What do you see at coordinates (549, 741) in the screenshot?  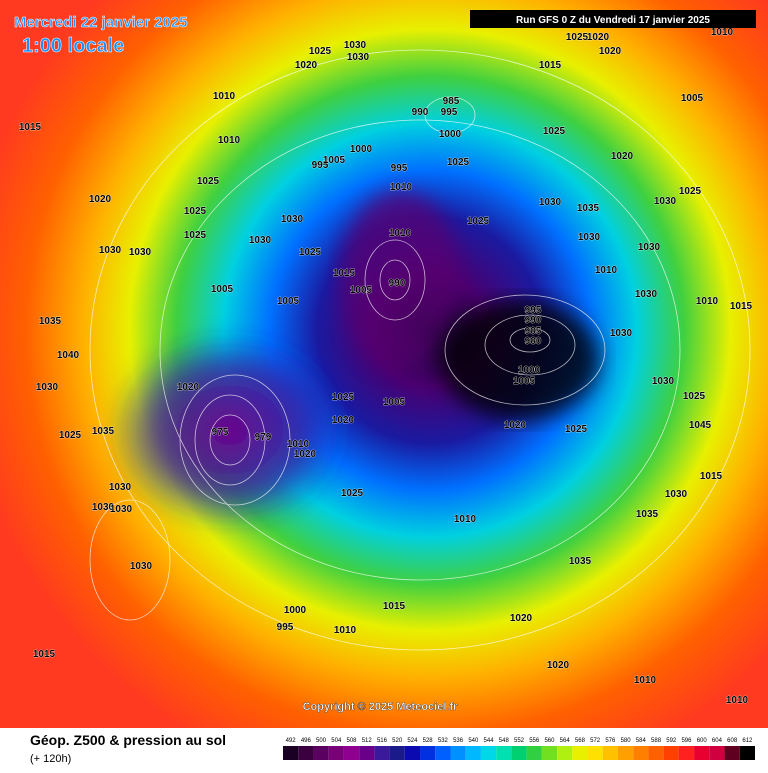 I see `legend-label: 560` at bounding box center [549, 741].